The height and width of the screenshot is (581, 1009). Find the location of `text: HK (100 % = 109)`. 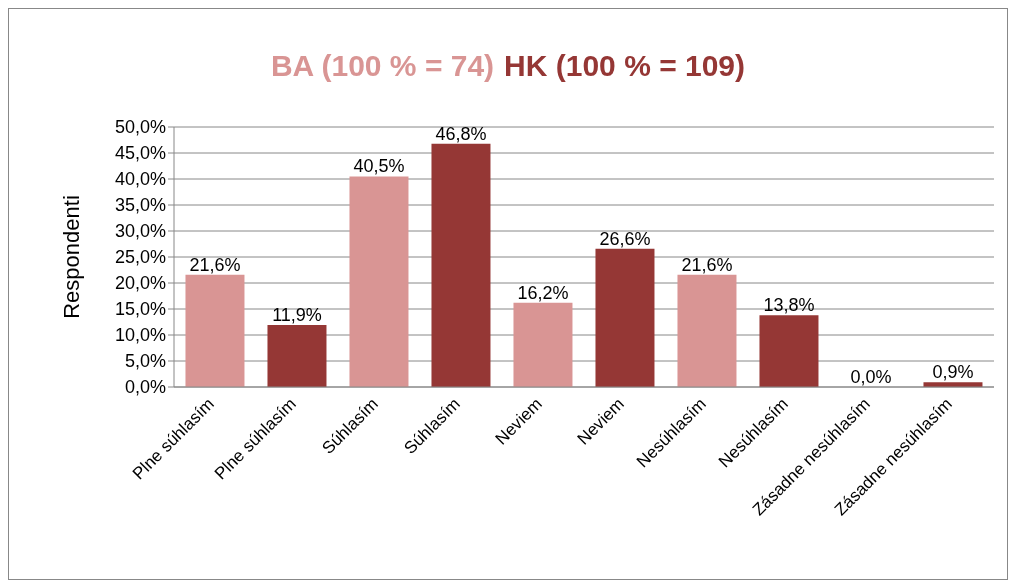

text: HK (100 % = 109) is located at coordinates (625, 66).